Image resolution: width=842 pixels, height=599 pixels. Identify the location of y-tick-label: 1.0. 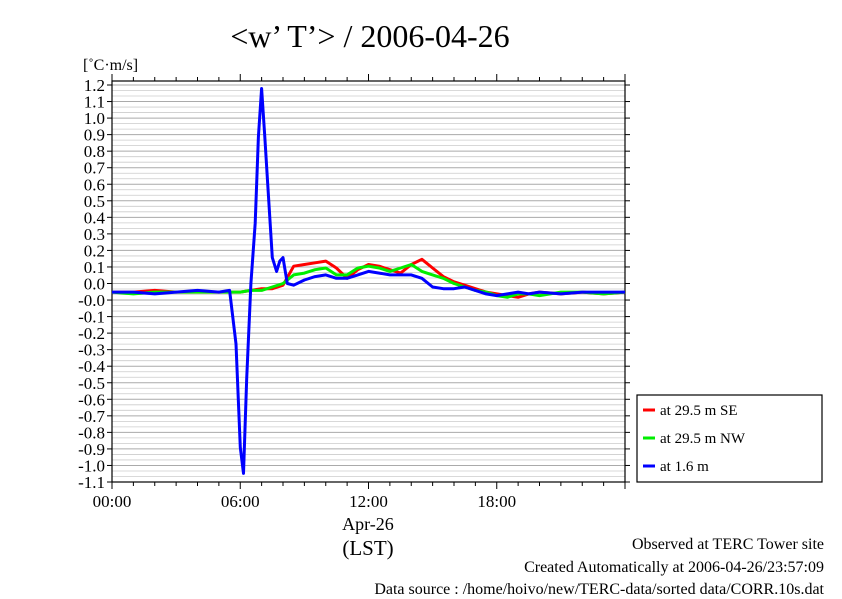
(94, 118).